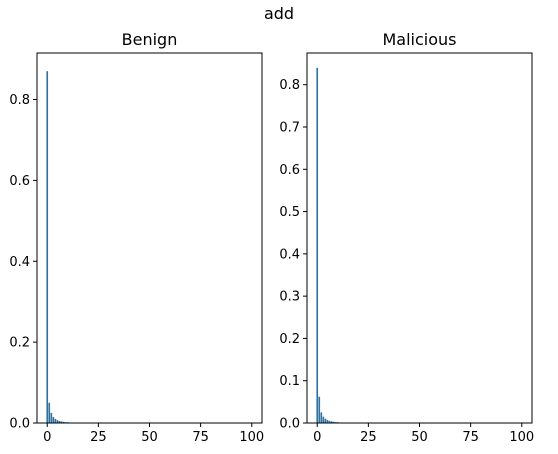 This screenshot has width=558, height=454. What do you see at coordinates (368, 437) in the screenshot?
I see `malicious-x-tick-label: 25` at bounding box center [368, 437].